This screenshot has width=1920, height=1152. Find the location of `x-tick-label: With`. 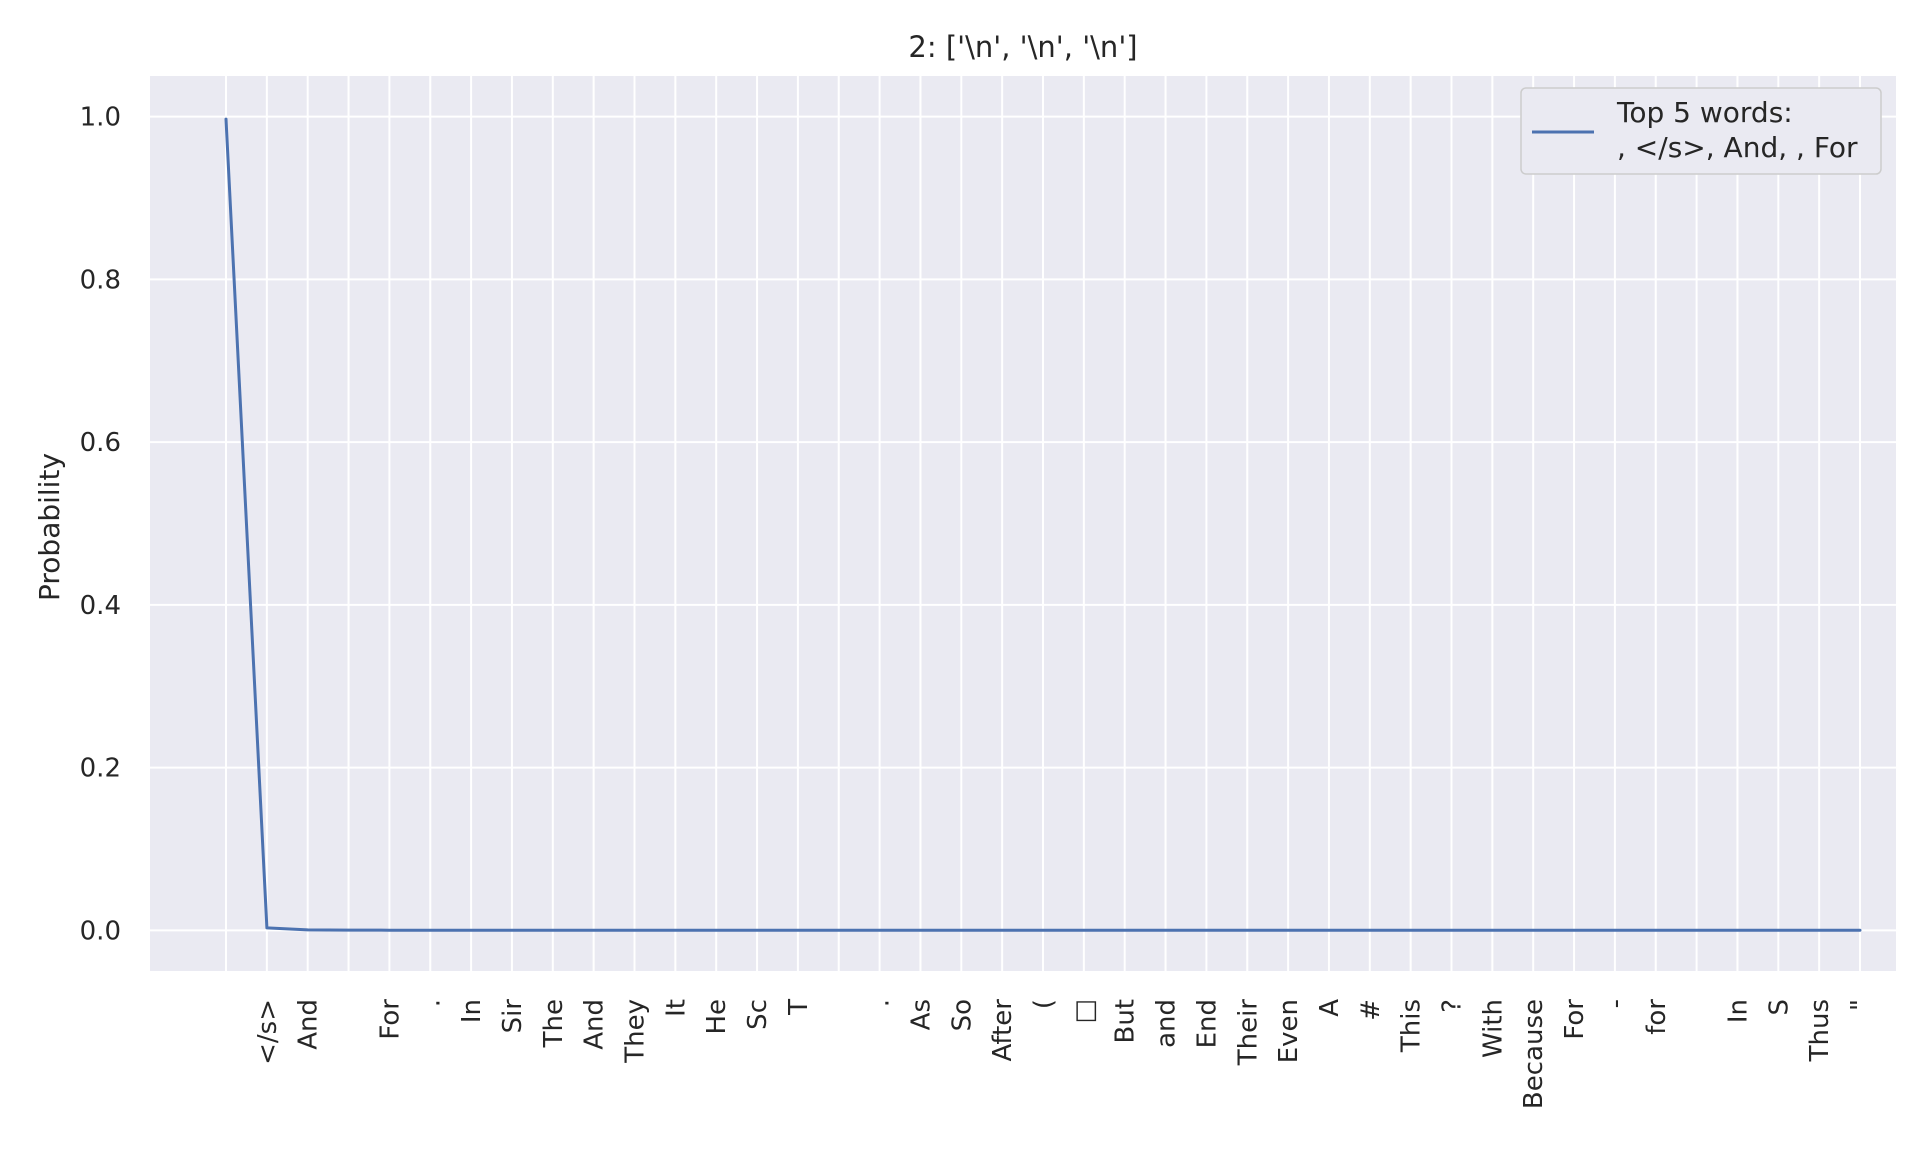

x-tick-label: With is located at coordinates (1493, 1028).